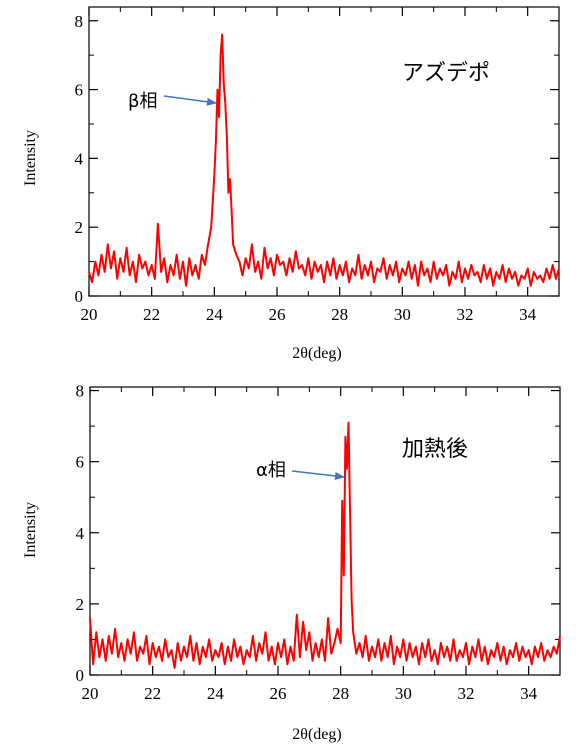  I want to click on y-tick-label-top: 0, so click(79, 296).